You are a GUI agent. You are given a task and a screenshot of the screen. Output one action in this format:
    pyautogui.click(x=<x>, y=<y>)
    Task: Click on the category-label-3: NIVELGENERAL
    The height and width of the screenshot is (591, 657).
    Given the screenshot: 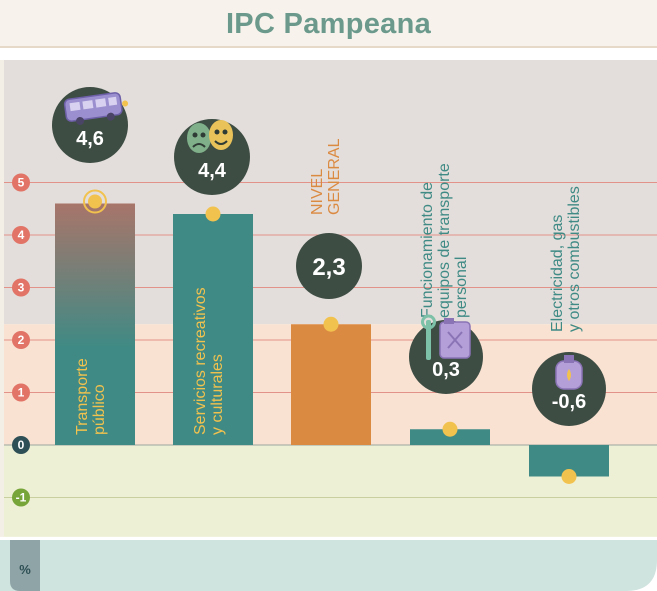 What is the action you would take?
    pyautogui.click(x=326, y=176)
    